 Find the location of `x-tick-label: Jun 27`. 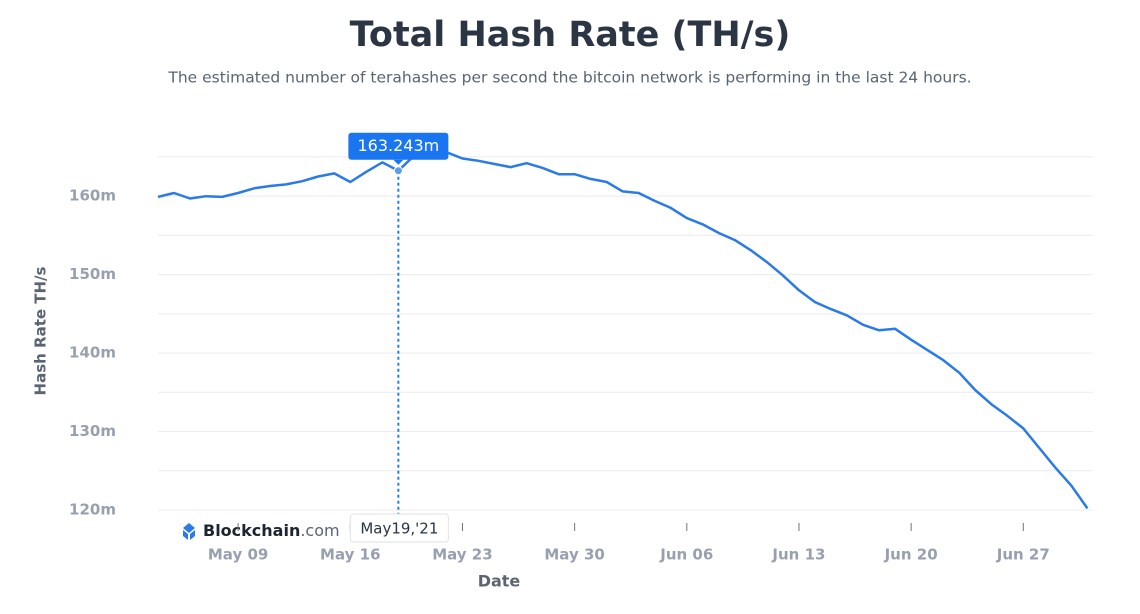

x-tick-label: Jun 27 is located at coordinates (1023, 555).